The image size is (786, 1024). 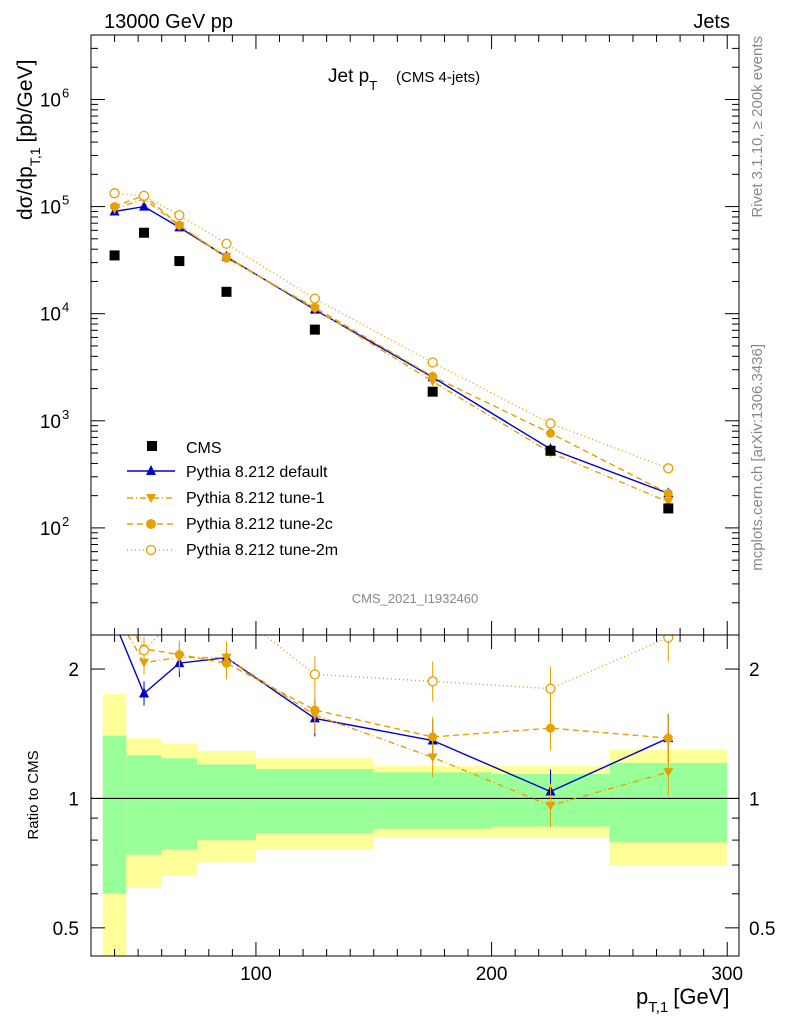 What do you see at coordinates (711, 22) in the screenshot?
I see `header-jets-label: Jets` at bounding box center [711, 22].